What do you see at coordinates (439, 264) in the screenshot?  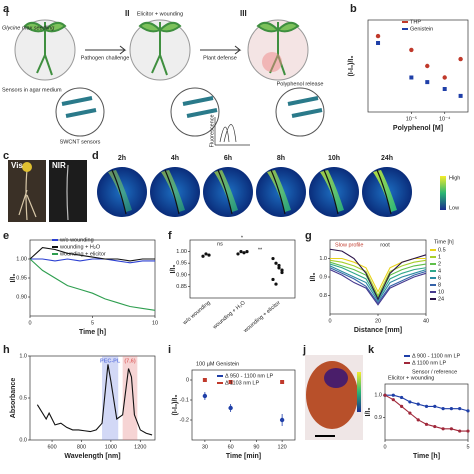 I see `legend-label: 2` at bounding box center [439, 264].